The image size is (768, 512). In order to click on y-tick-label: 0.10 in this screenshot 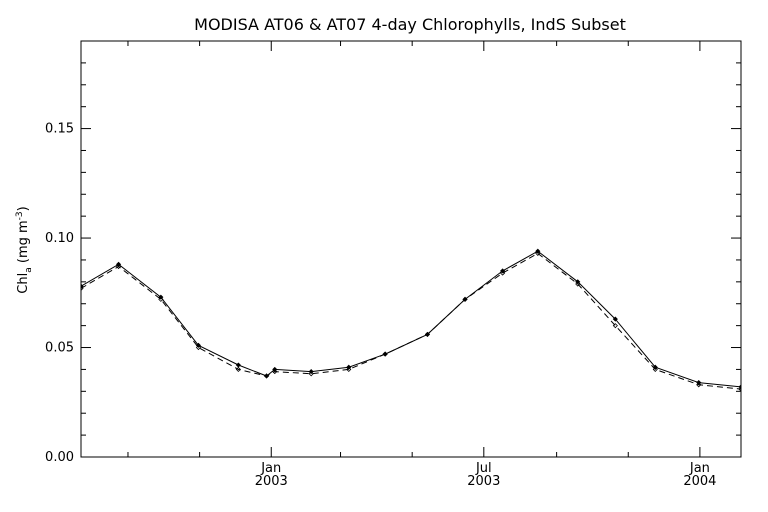, I will do `click(59, 238)`.